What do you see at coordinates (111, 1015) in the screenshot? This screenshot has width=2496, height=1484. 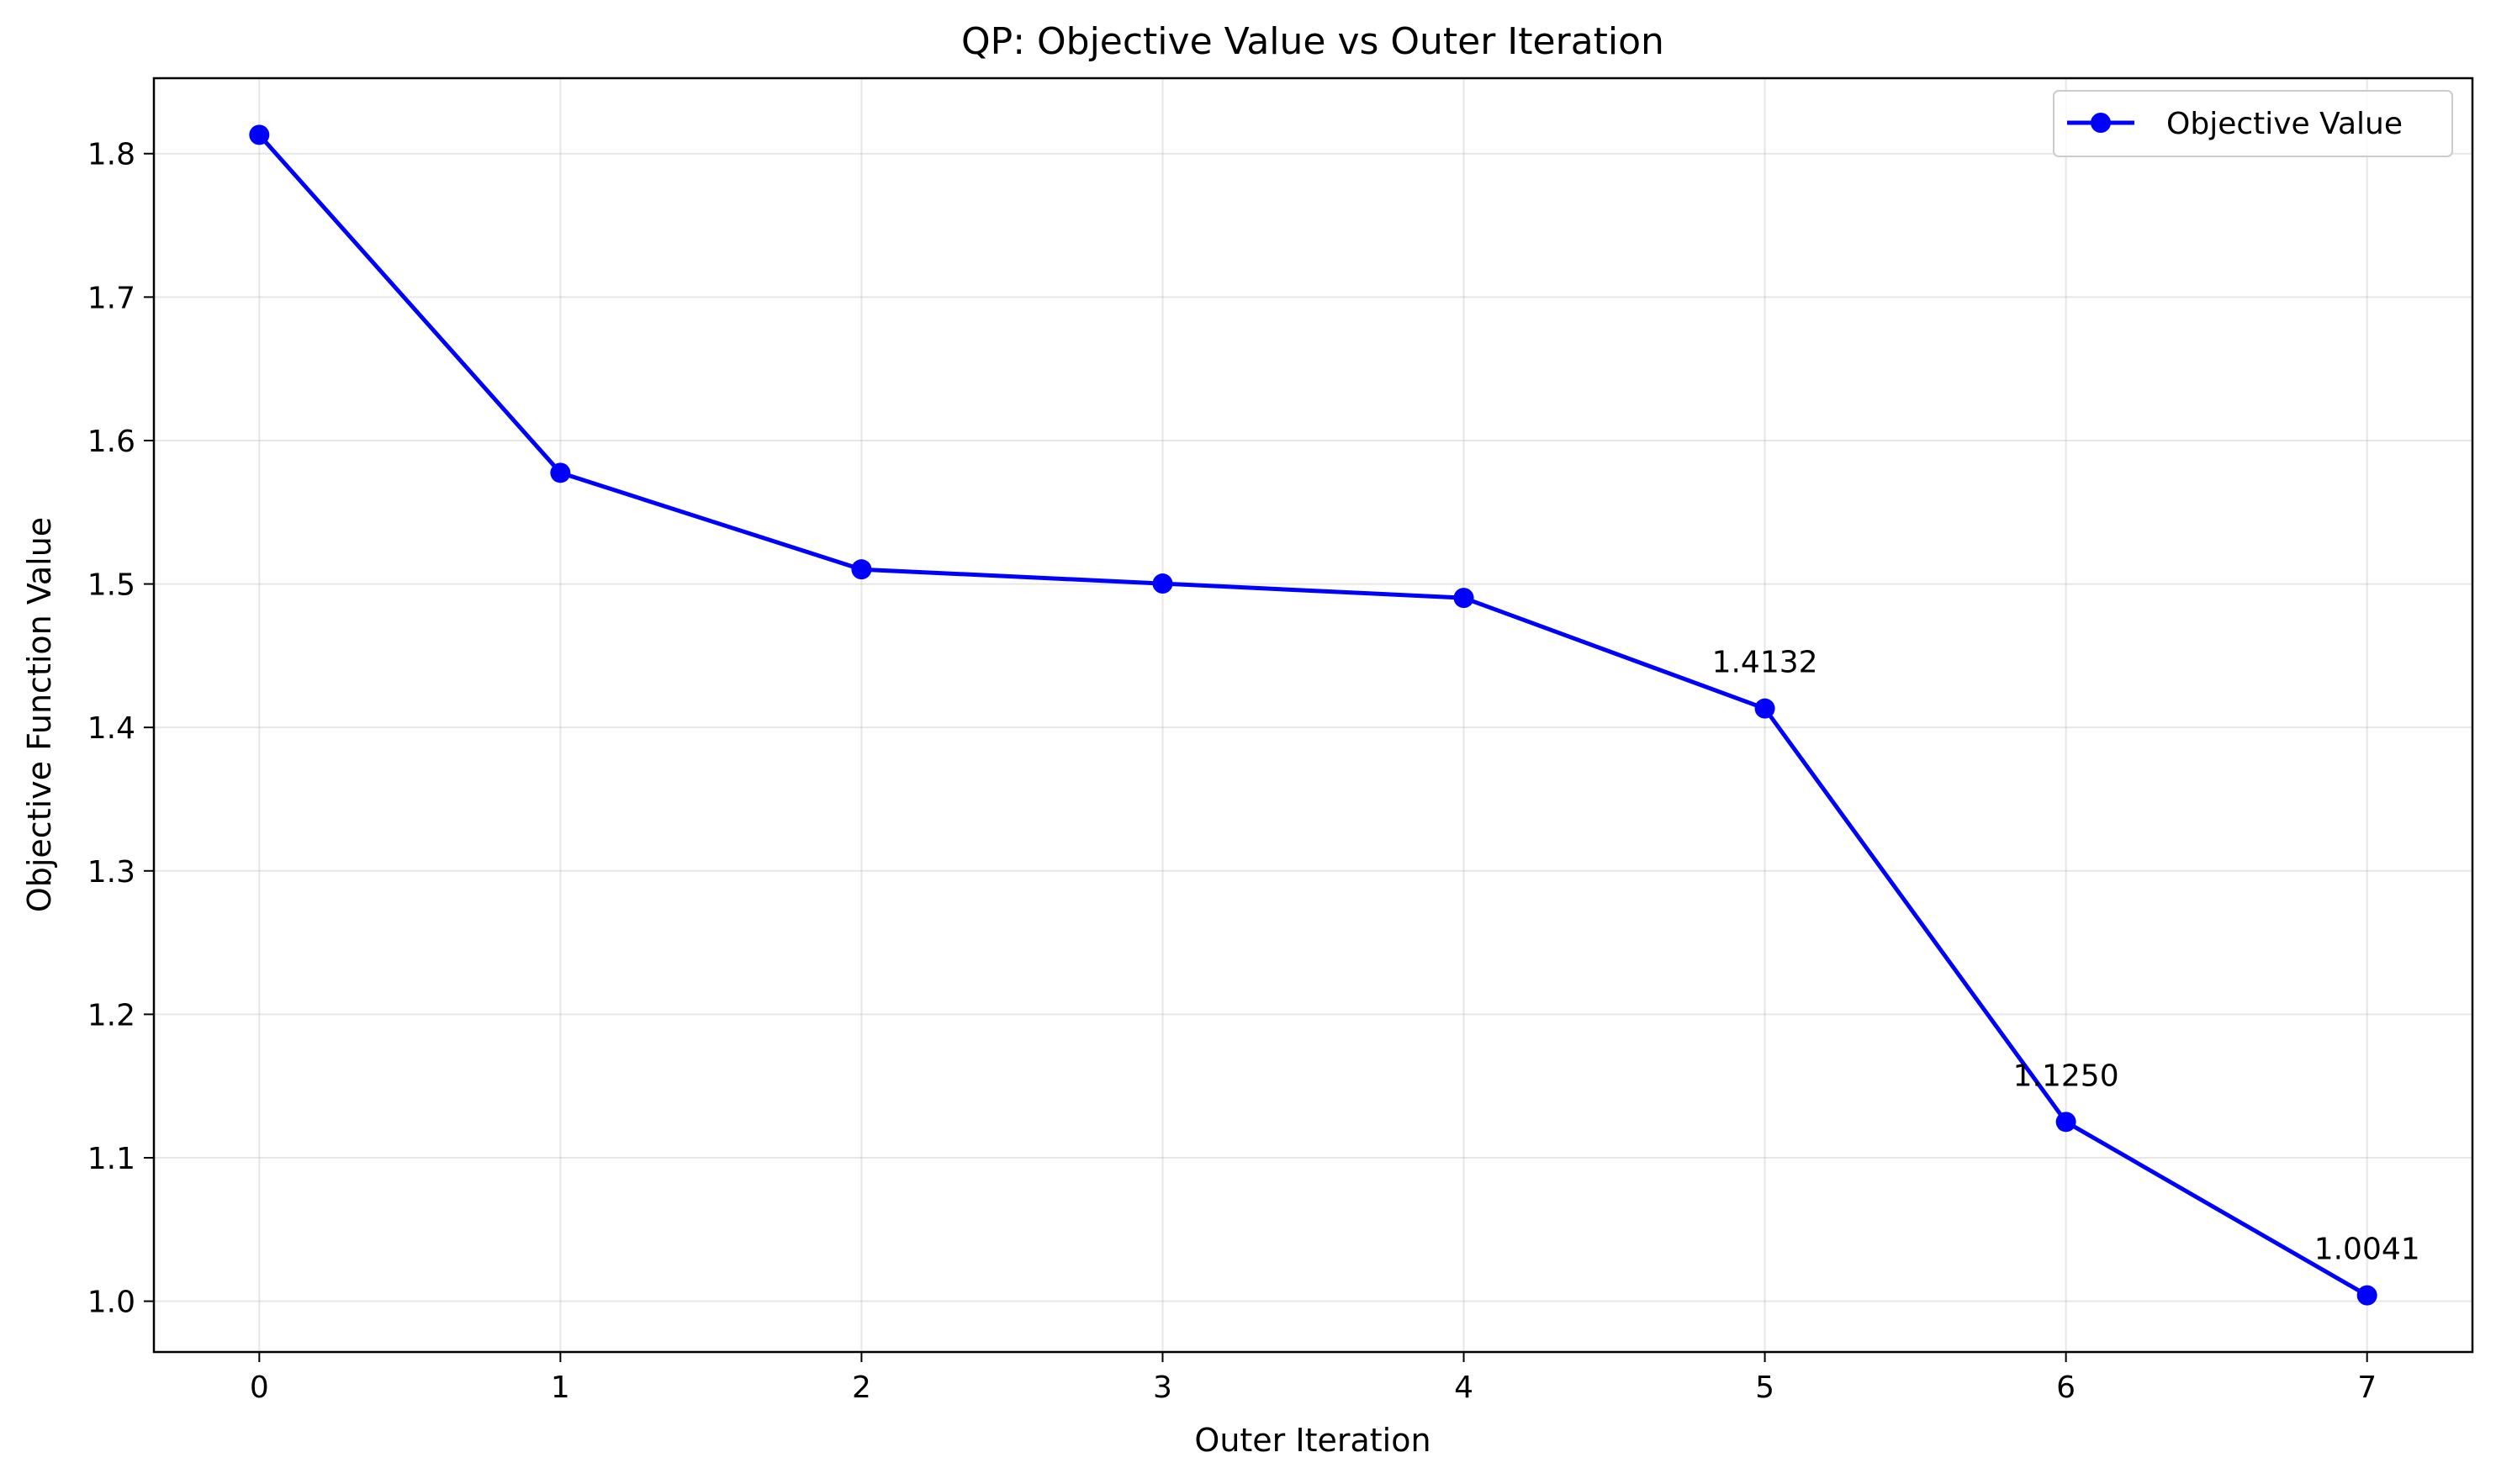 I see `y-tick-label: 1.2` at bounding box center [111, 1015].